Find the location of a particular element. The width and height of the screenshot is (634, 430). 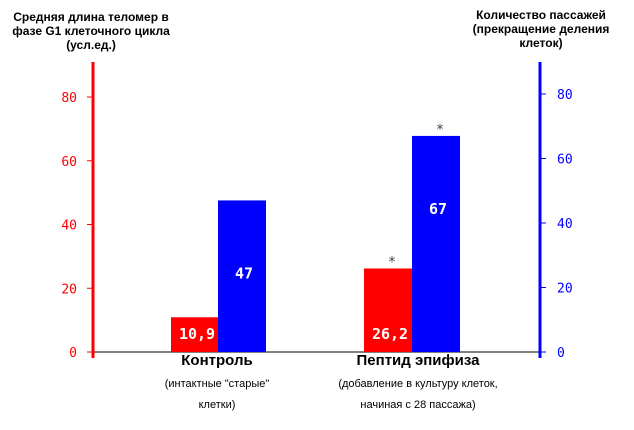

bar-value-label: 47 is located at coordinates (244, 273).